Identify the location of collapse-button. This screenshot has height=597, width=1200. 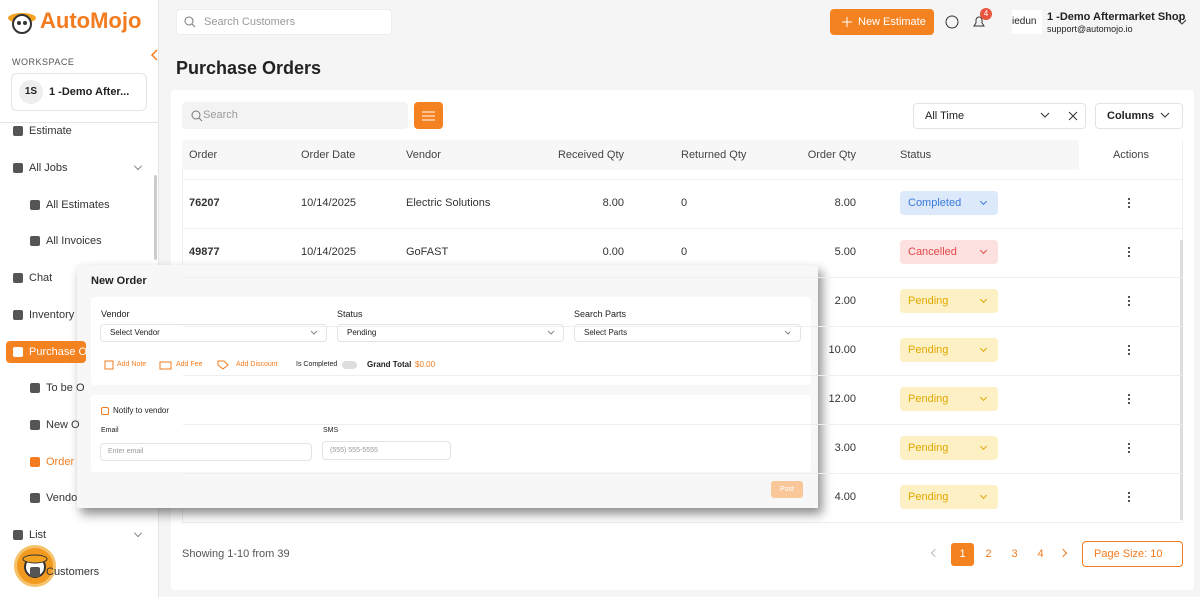
(155, 56).